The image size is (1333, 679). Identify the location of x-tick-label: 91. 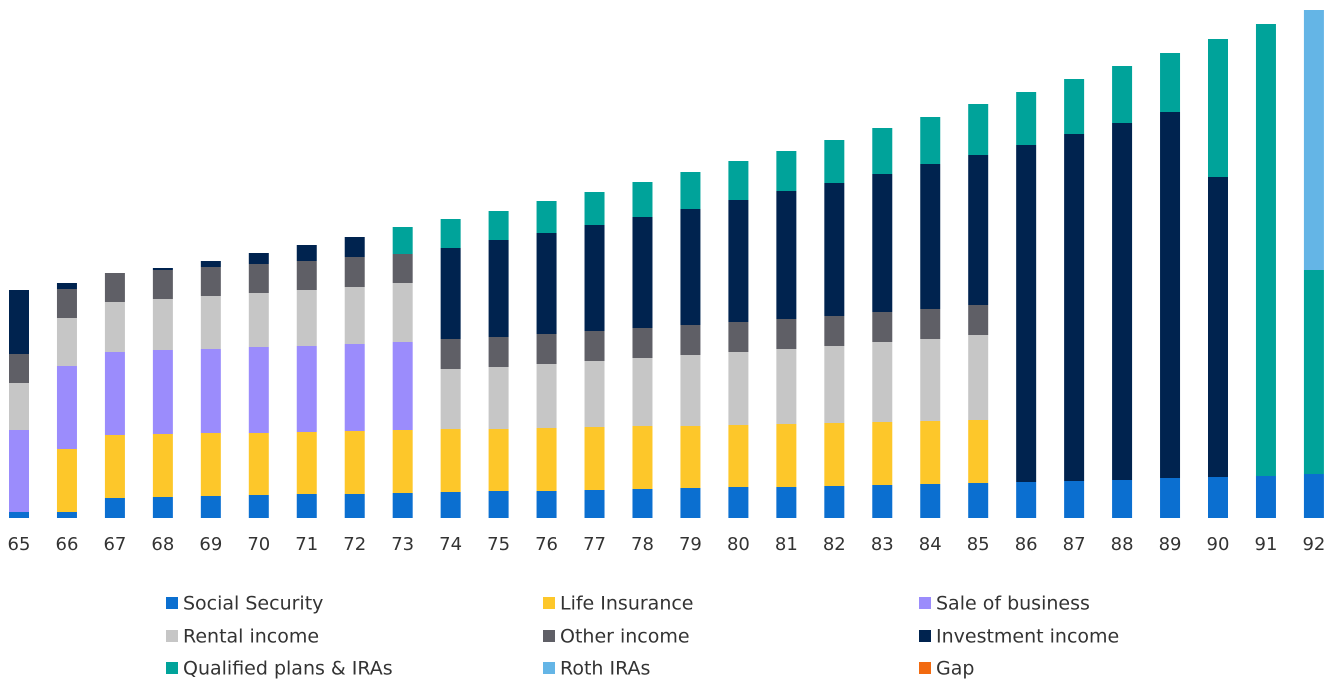
(1266, 544).